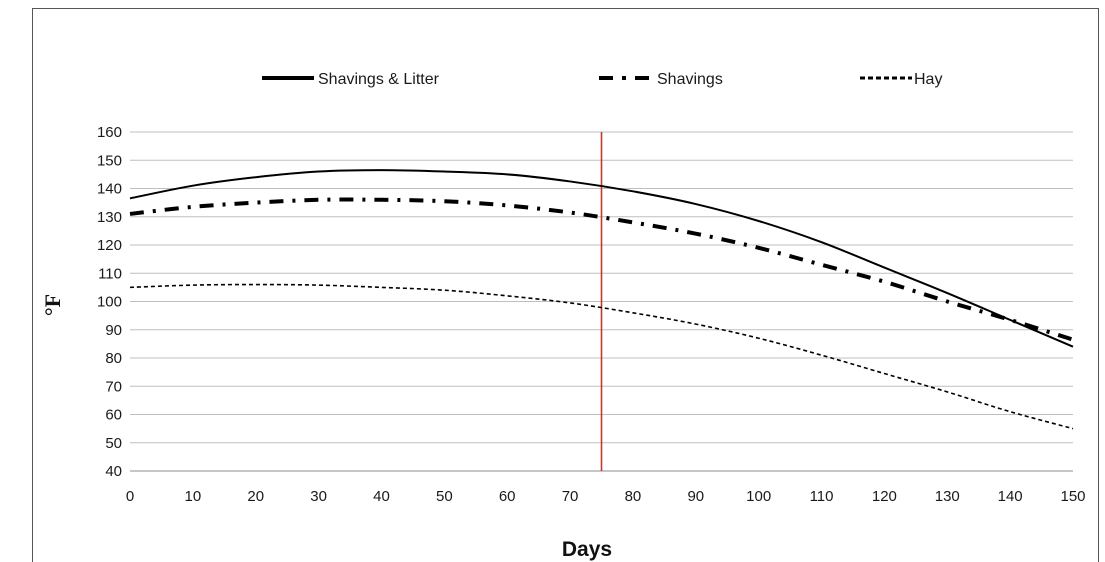 Image resolution: width=1105 pixels, height=562 pixels. Describe the element at coordinates (109, 132) in the screenshot. I see `y-tick-label-160: 160` at that location.